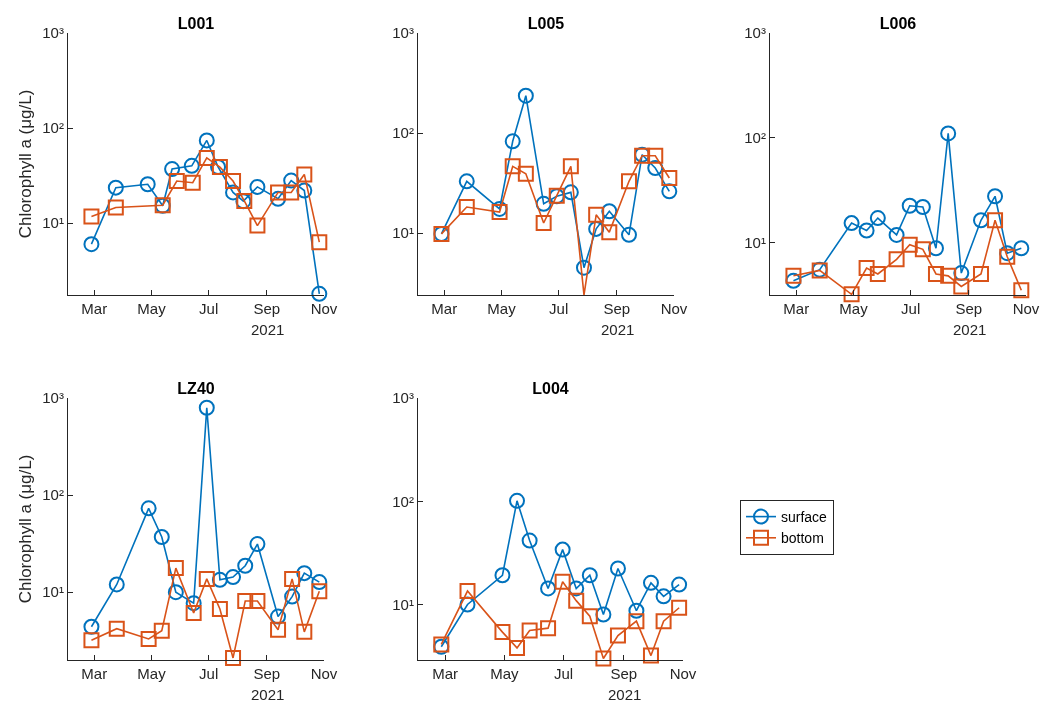 This screenshot has height=711, width=1052. I want to click on chart-title: L001, so click(196, 23).